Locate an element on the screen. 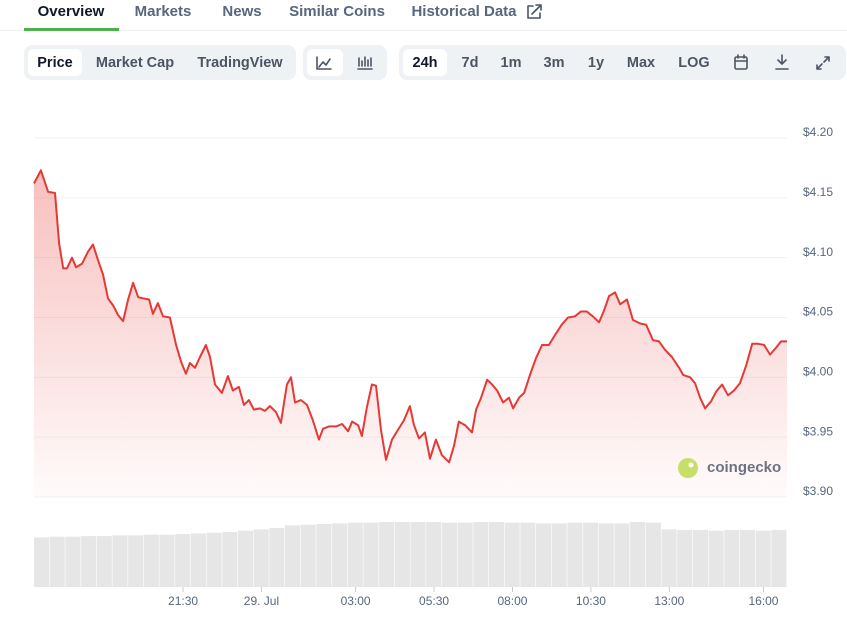 This screenshot has width=847, height=617. tab: Historical Data is located at coordinates (464, 11).